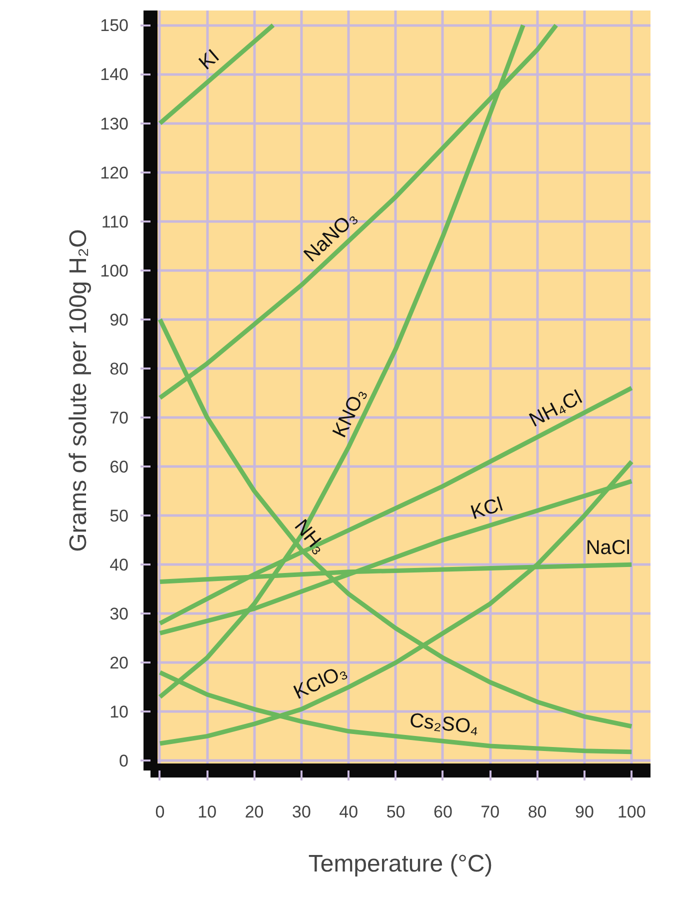 This screenshot has height=911, width=699. What do you see at coordinates (114, 124) in the screenshot?
I see `y-tick-label: 130` at bounding box center [114, 124].